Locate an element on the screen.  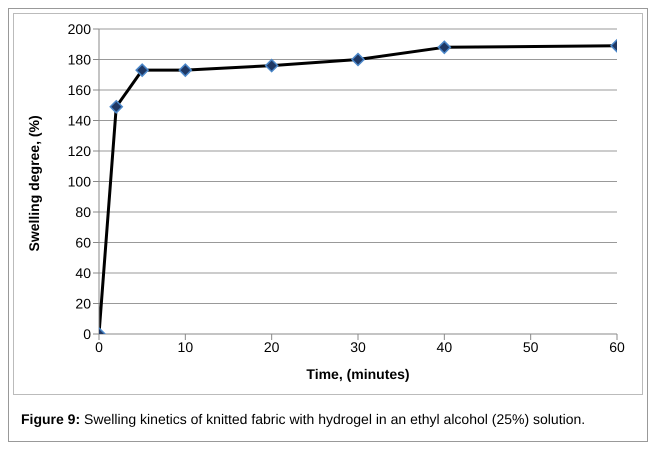
y-axis-title: Swelling degree, (%) is located at coordinates (34, 183).